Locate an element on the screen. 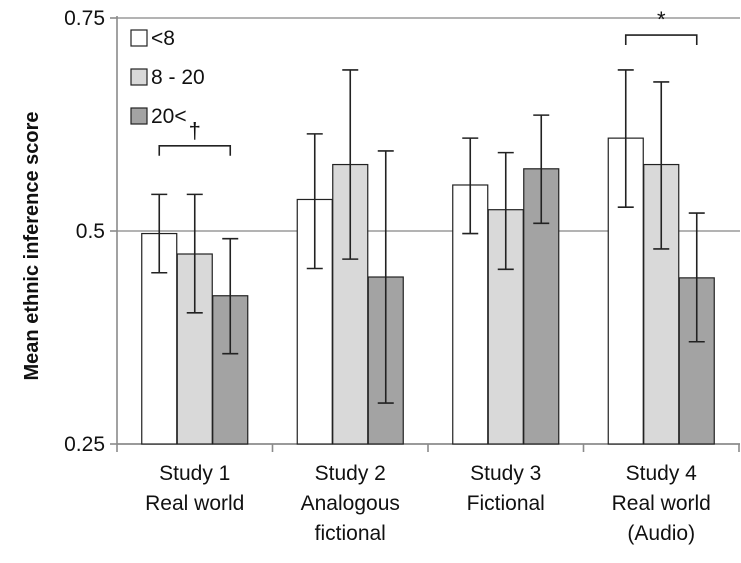 This screenshot has height=563, width=741. legend: <8 8 - 20 20< is located at coordinates (167, 77).